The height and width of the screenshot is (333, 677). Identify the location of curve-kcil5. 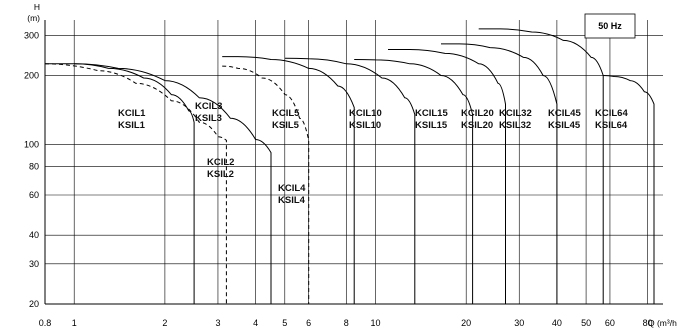
(288, 180).